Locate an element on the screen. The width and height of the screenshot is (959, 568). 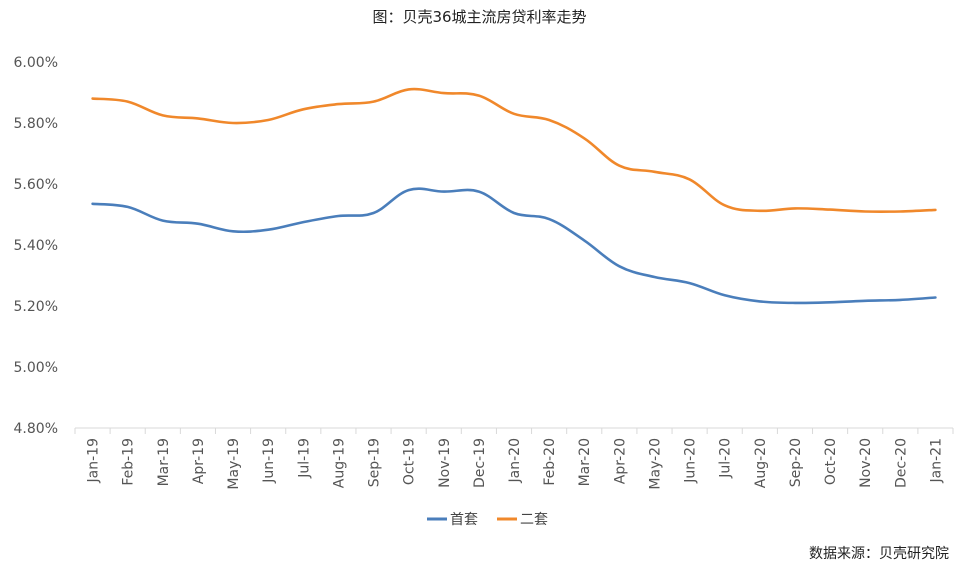
x-tick-label: Nov-19 is located at coordinates (445, 463).